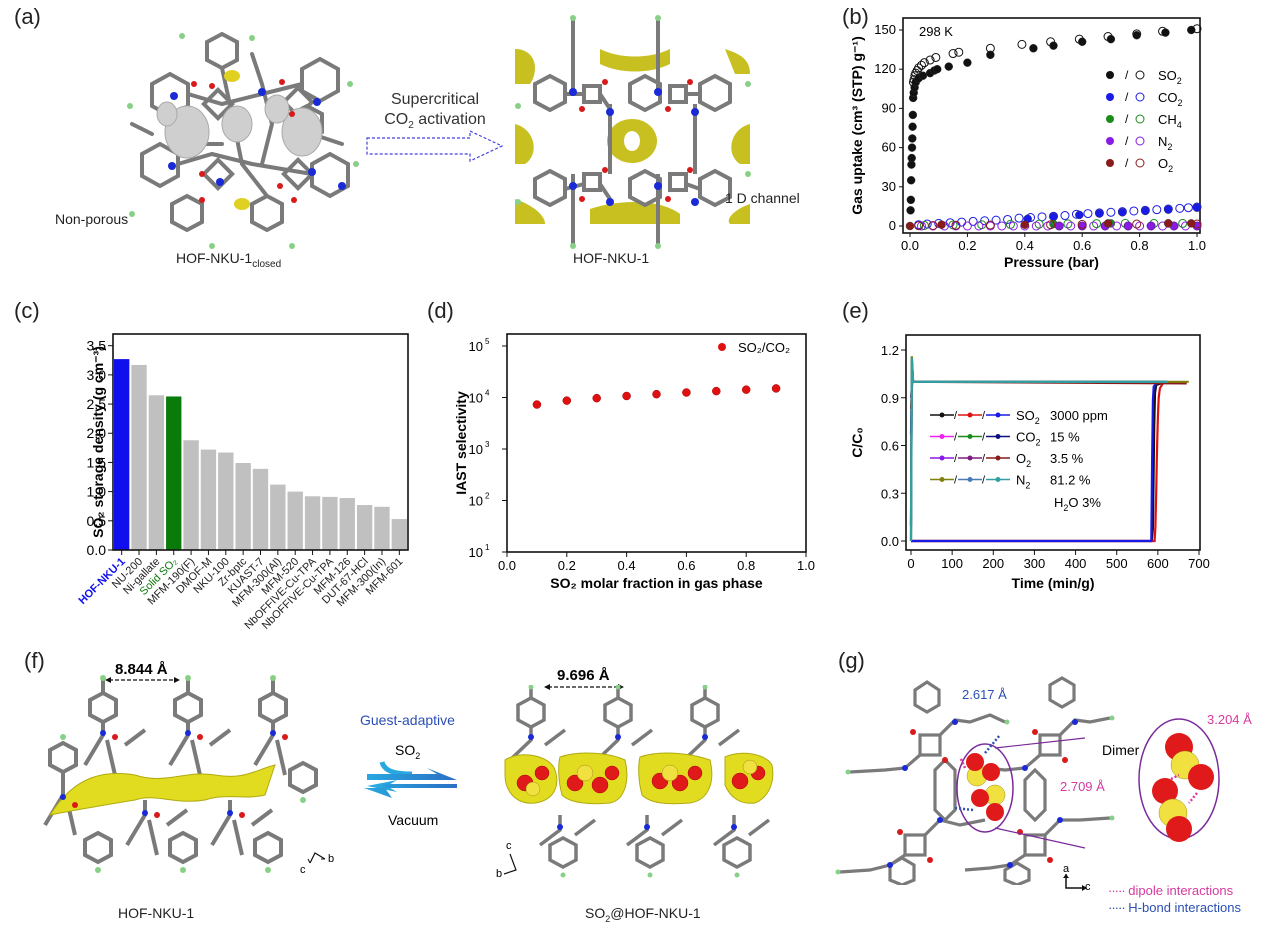  What do you see at coordinates (890, 398) in the screenshot?
I see `y-tick-label: 0.9` at bounding box center [890, 398].